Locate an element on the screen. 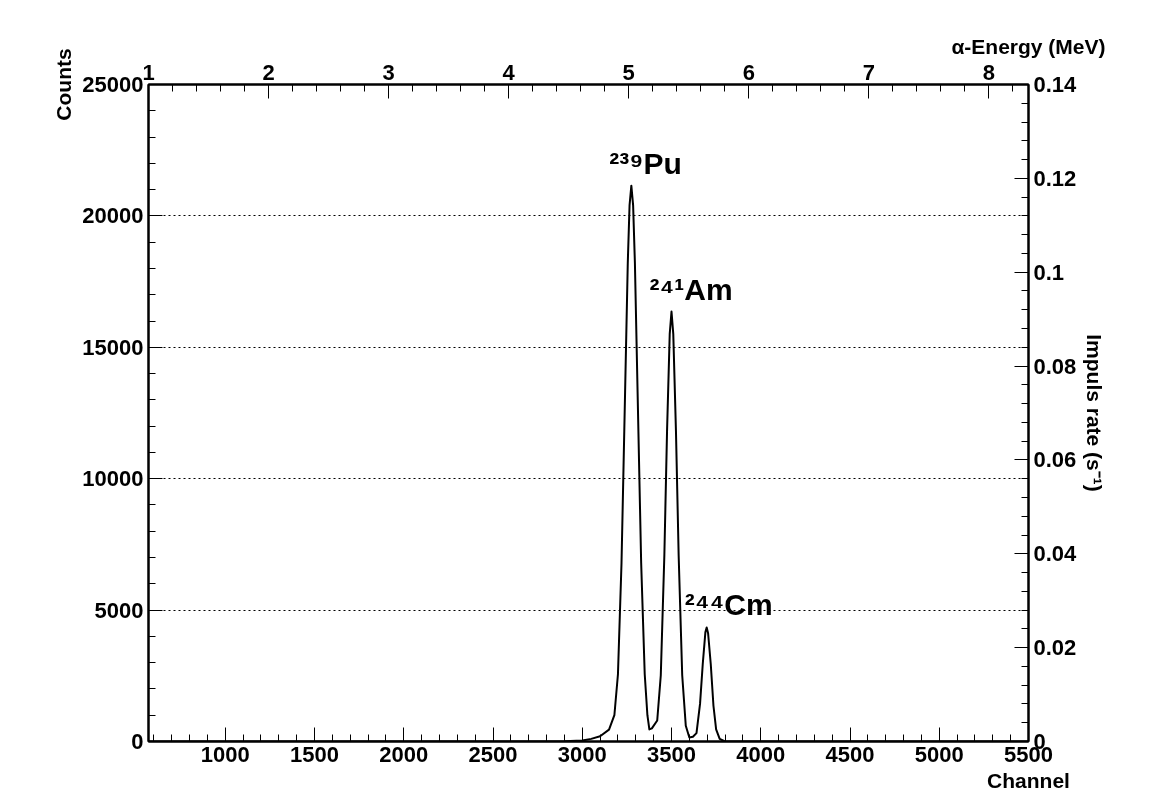 This screenshot has width=1171, height=811. y-axis-title: Counts is located at coordinates (64, 84).